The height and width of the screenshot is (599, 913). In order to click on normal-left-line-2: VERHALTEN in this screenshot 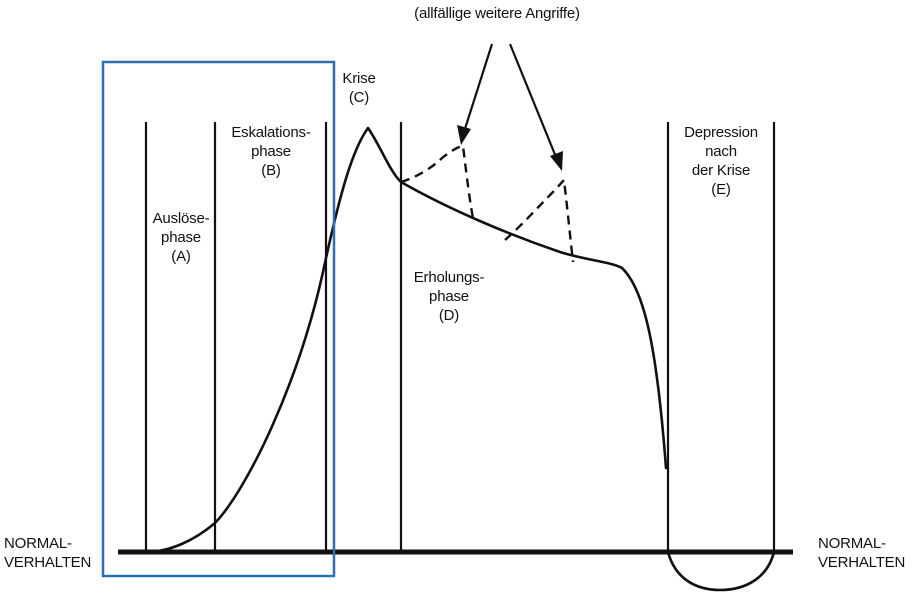, I will do `click(48, 562)`.